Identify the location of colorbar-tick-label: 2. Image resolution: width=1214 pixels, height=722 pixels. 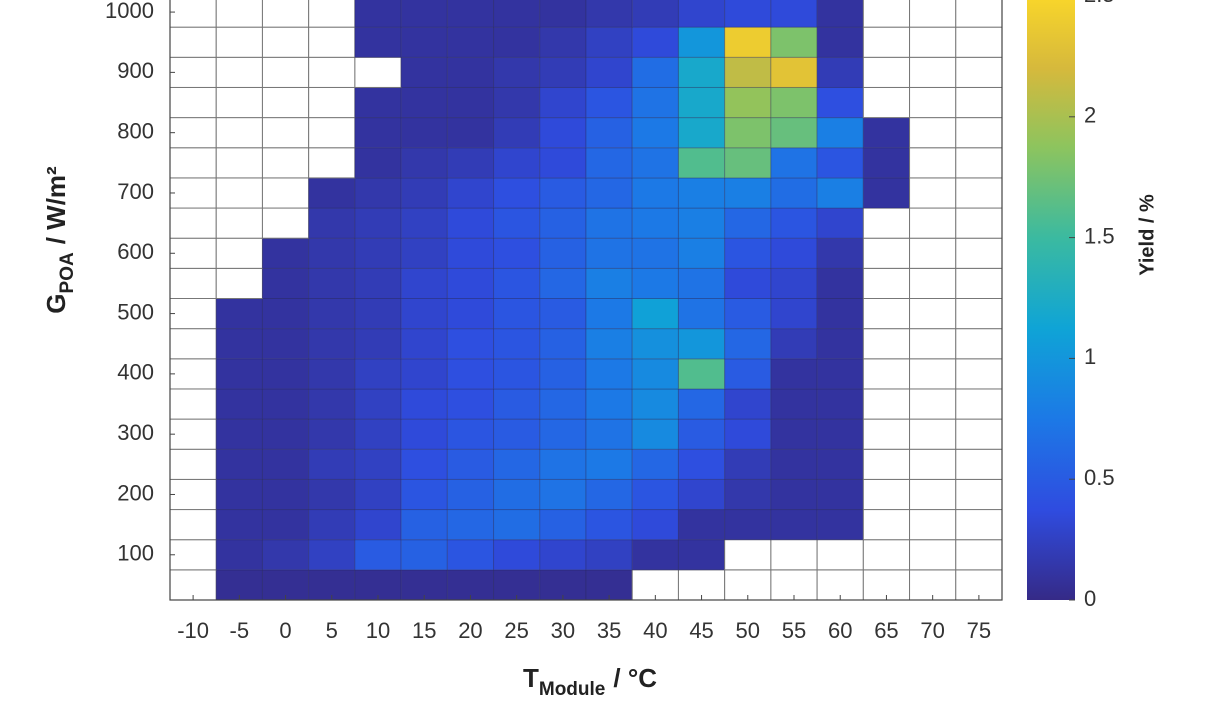
(1090, 115).